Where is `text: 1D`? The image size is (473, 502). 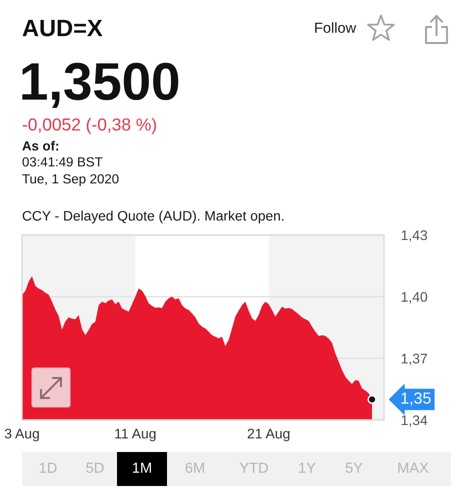 text: 1D is located at coordinates (48, 467).